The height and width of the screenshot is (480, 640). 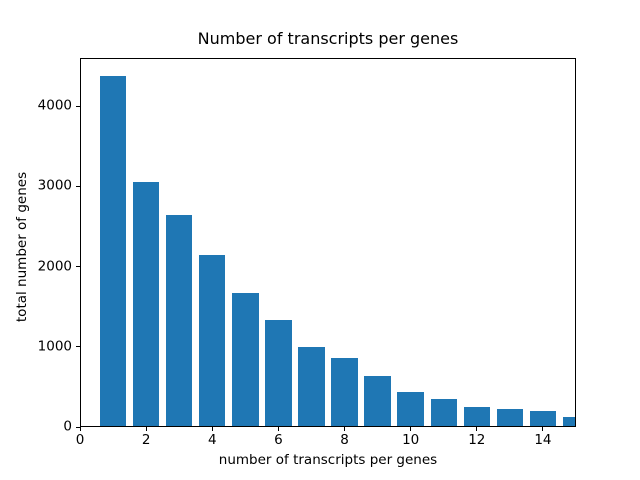 I want to click on y-tick-label: 2000, so click(x=54, y=266).